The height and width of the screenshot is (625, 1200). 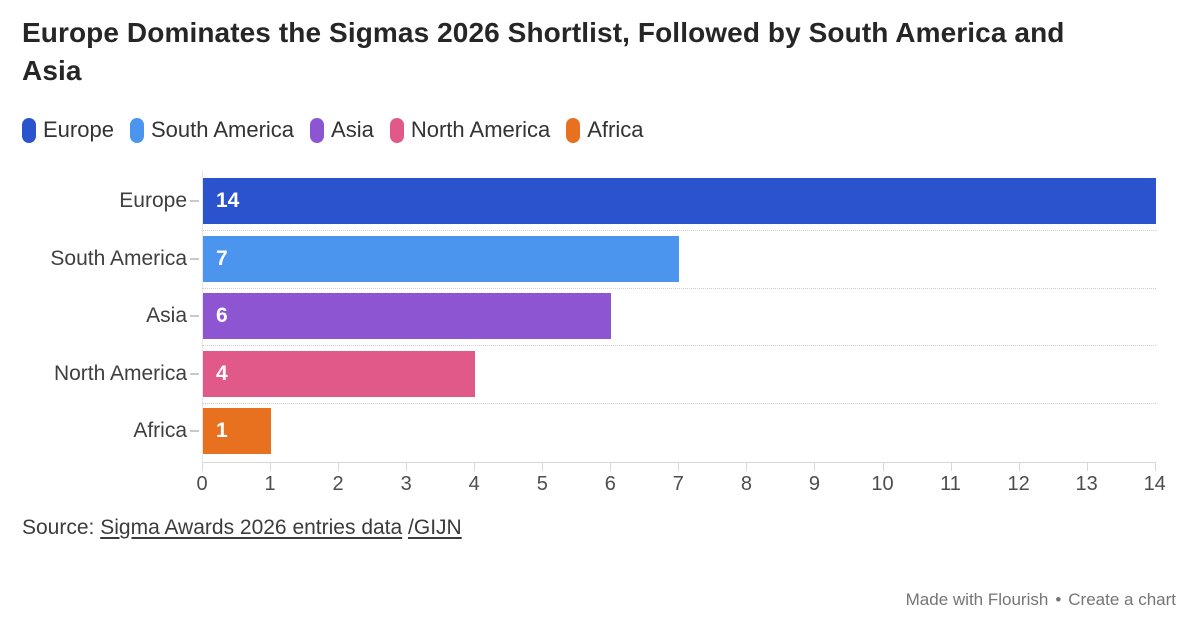 What do you see at coordinates (977, 599) in the screenshot?
I see `made-with-flourish-link: Made with Flourish` at bounding box center [977, 599].